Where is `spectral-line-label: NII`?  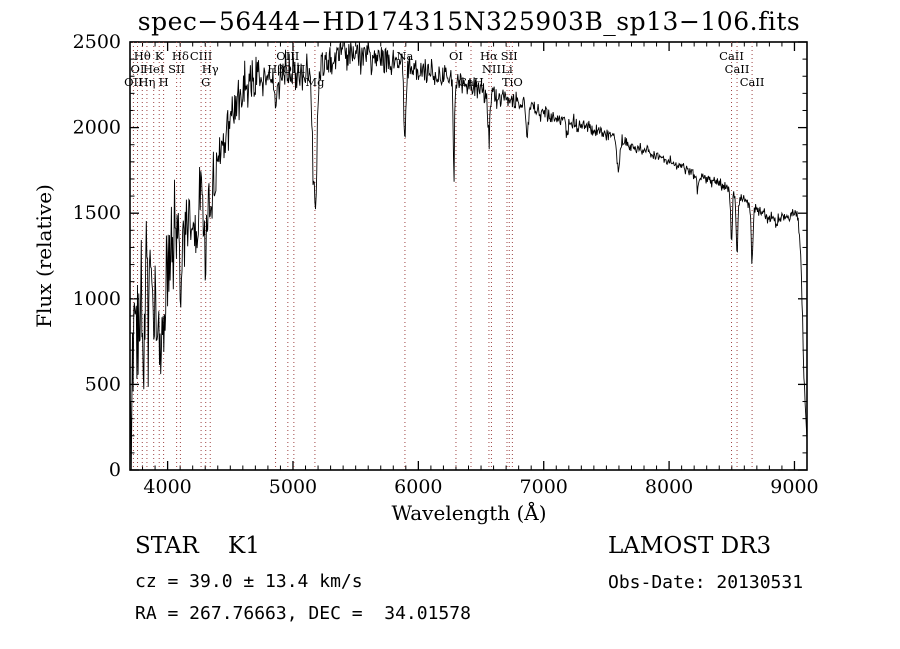 spectral-line-label: NII is located at coordinates (491, 69).